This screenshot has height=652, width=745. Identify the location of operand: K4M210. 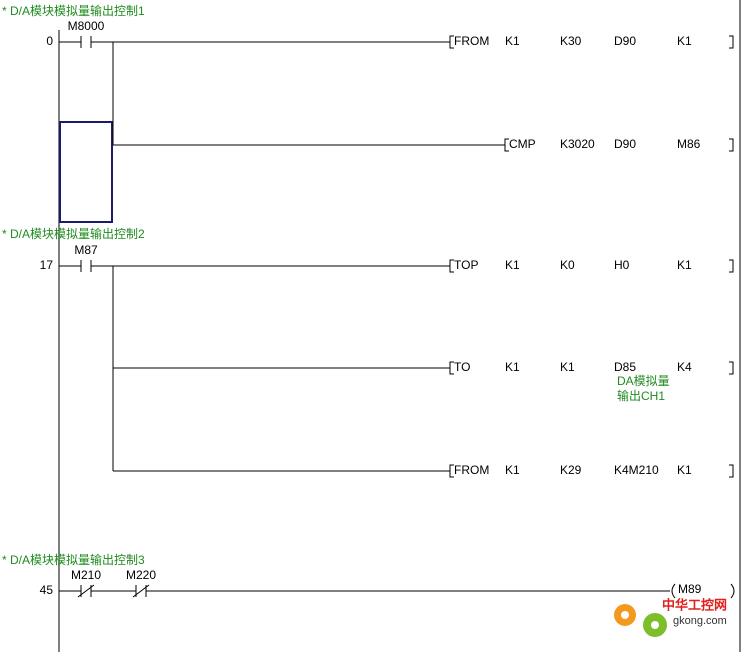
(636, 470).